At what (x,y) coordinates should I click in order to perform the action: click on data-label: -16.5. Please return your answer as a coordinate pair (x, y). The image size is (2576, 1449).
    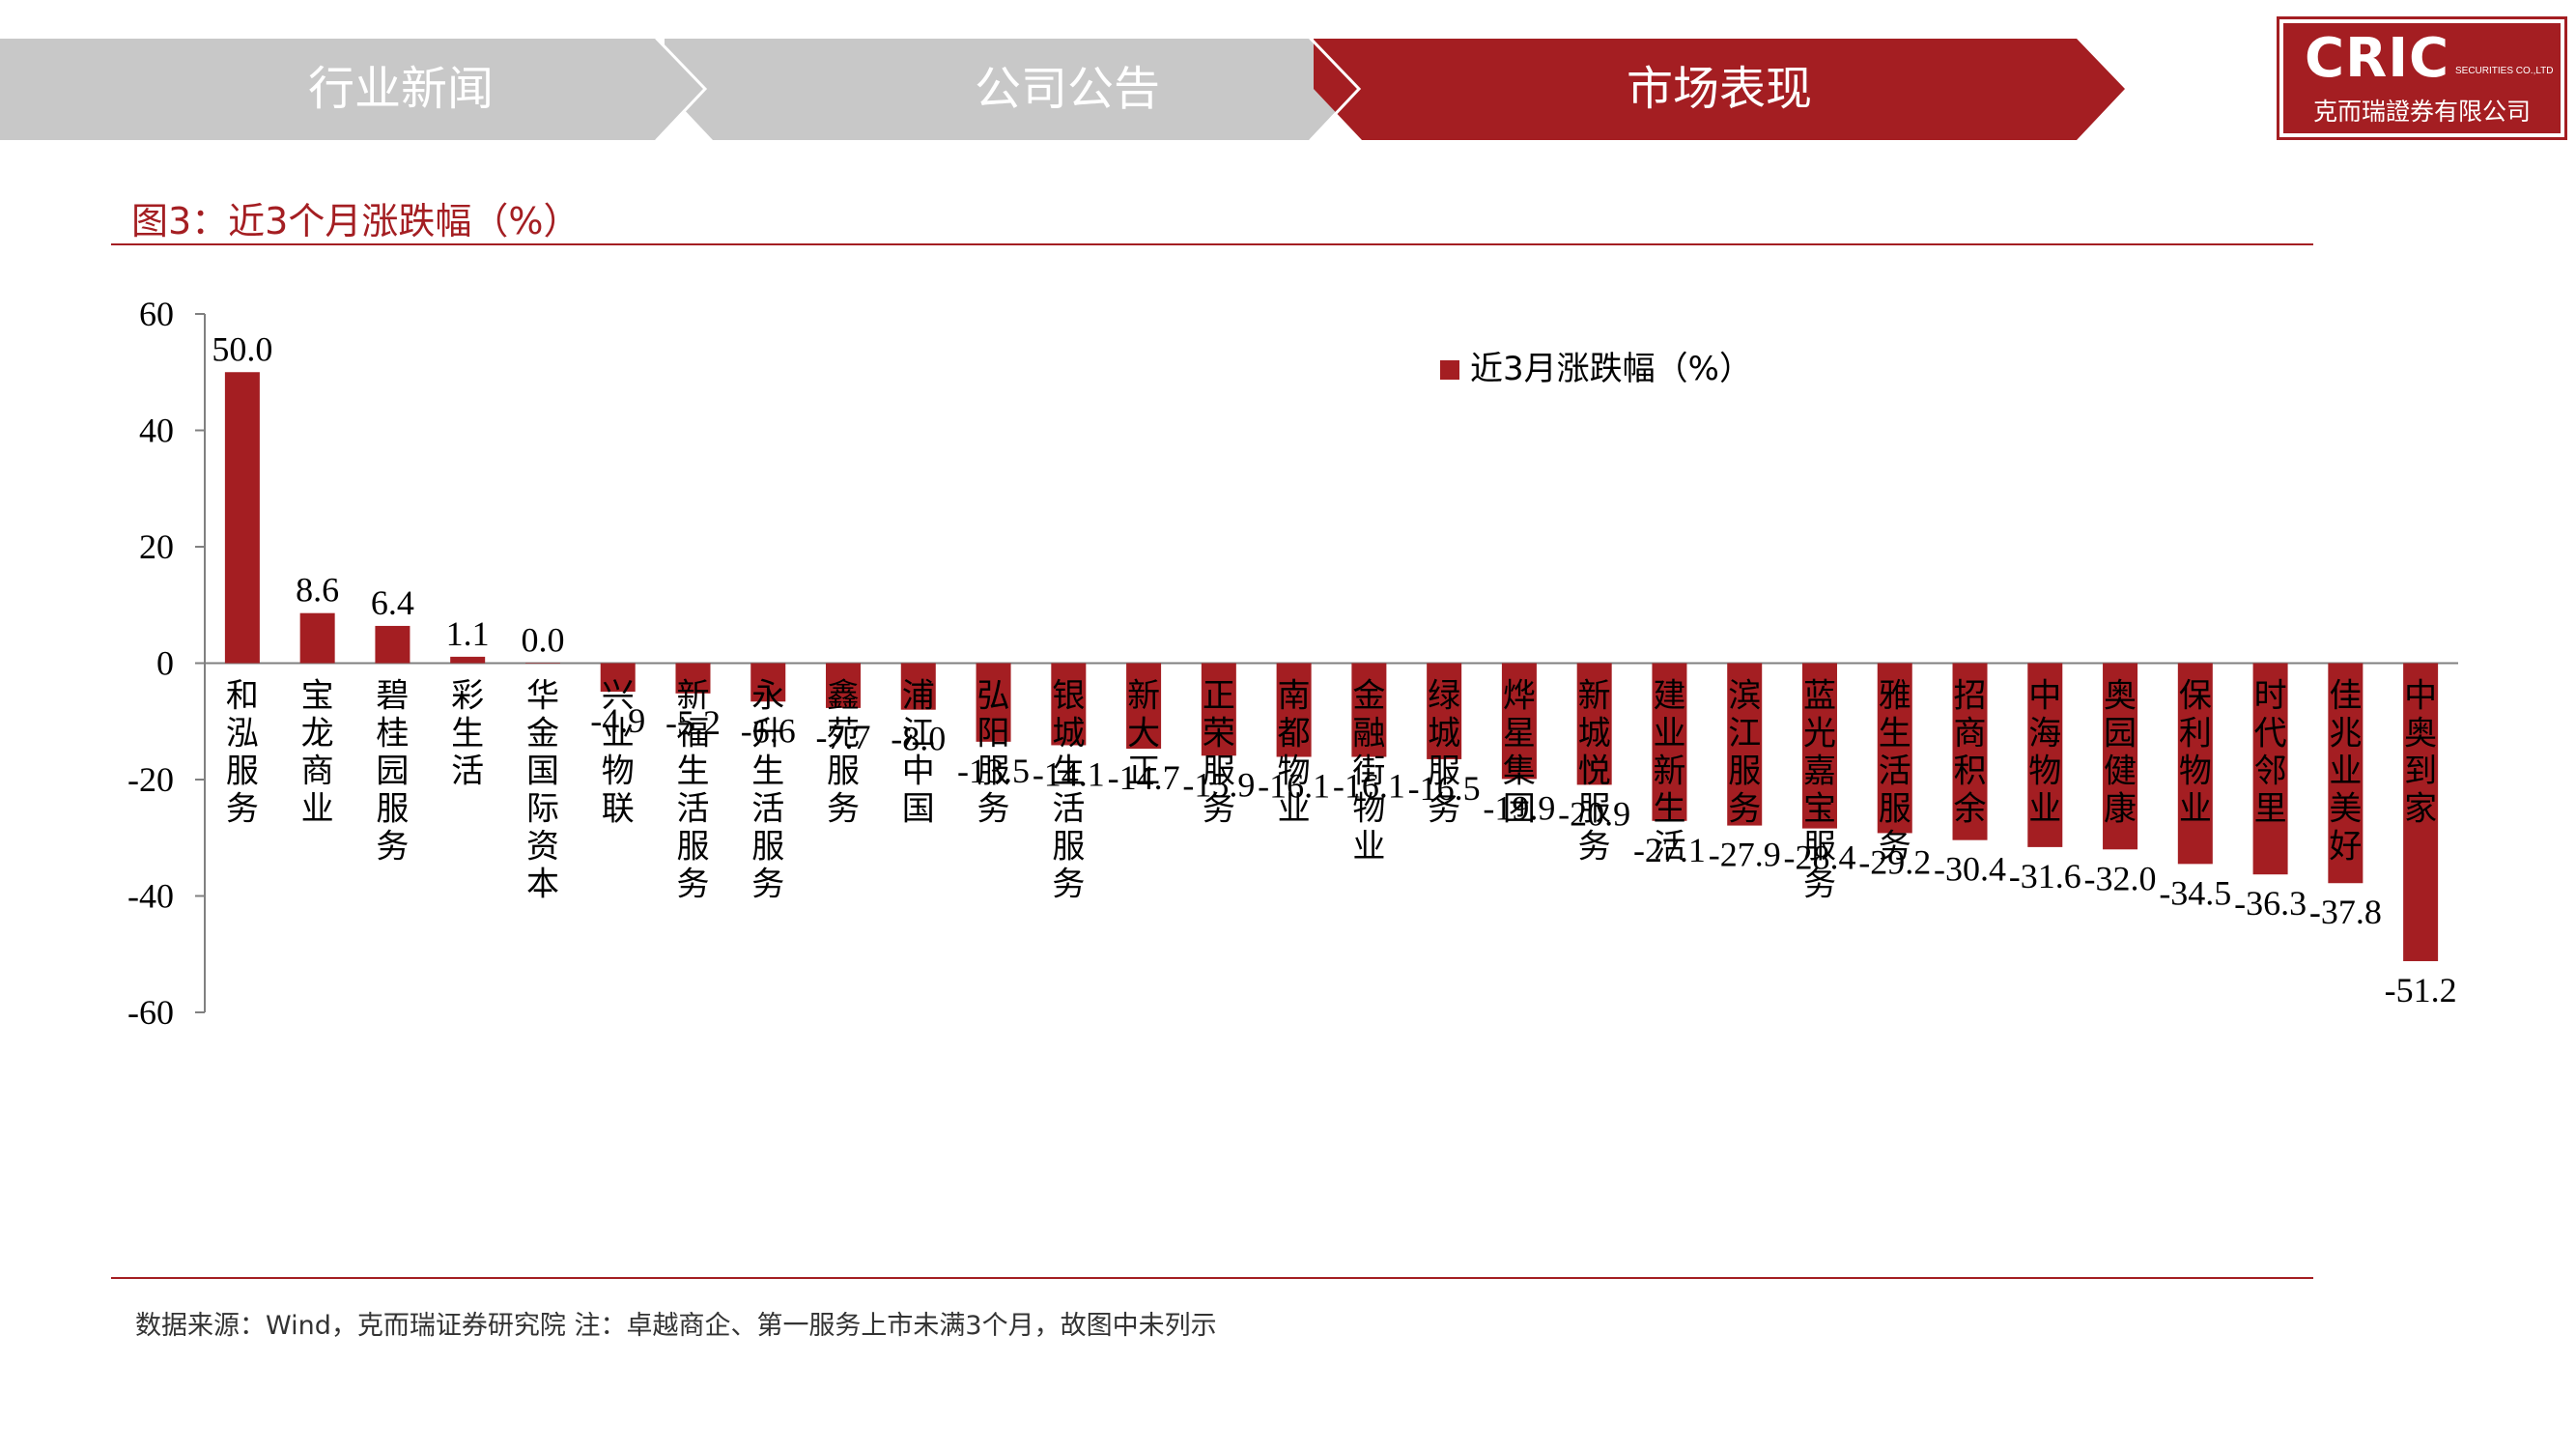
    Looking at the image, I should click on (1444, 788).